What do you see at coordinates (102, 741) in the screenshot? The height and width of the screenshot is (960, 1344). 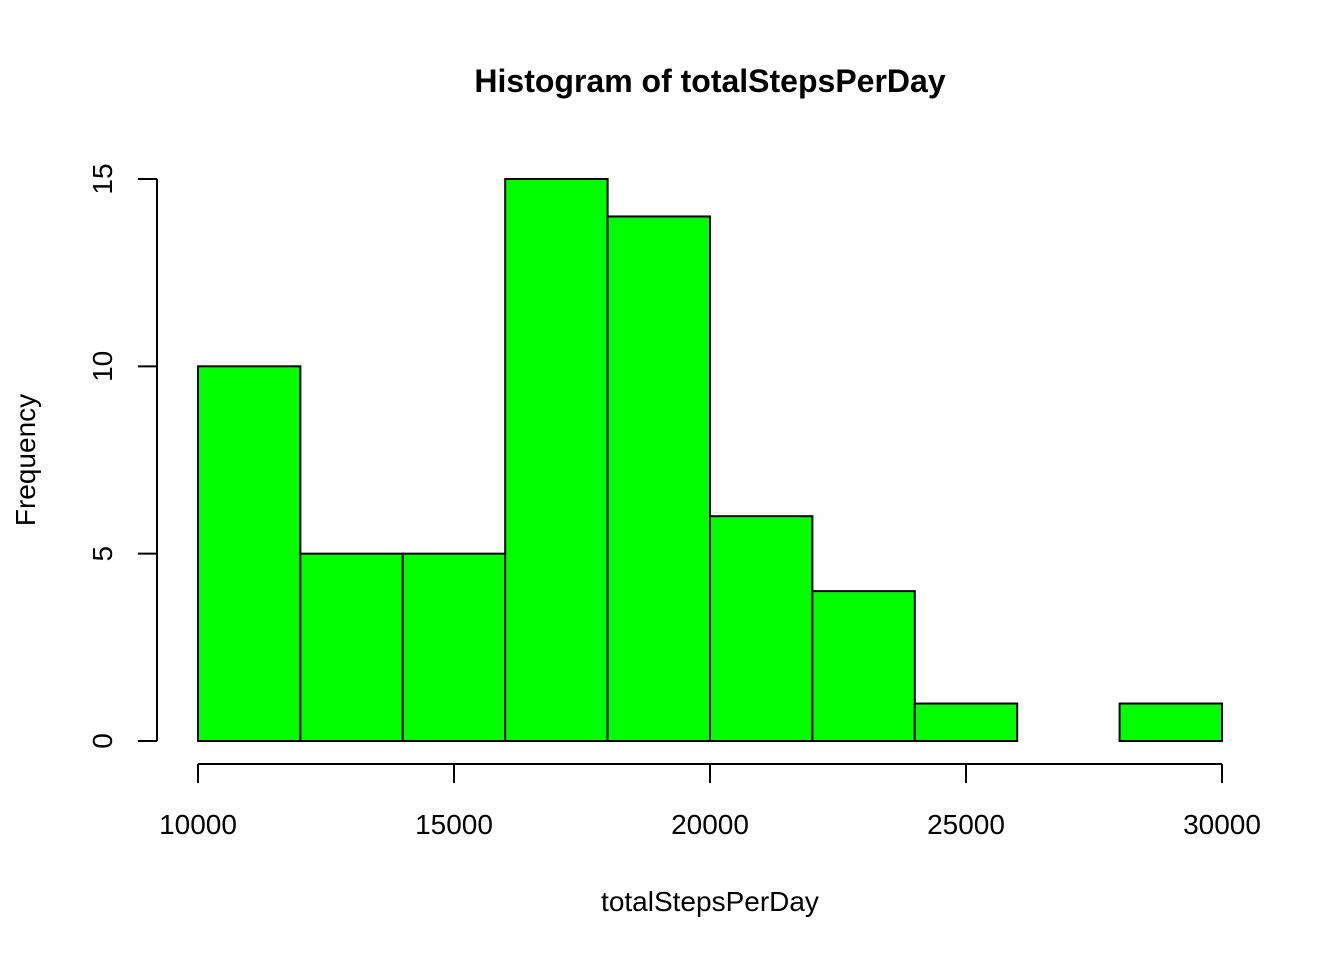 I see `y-tick-label: 0` at bounding box center [102, 741].